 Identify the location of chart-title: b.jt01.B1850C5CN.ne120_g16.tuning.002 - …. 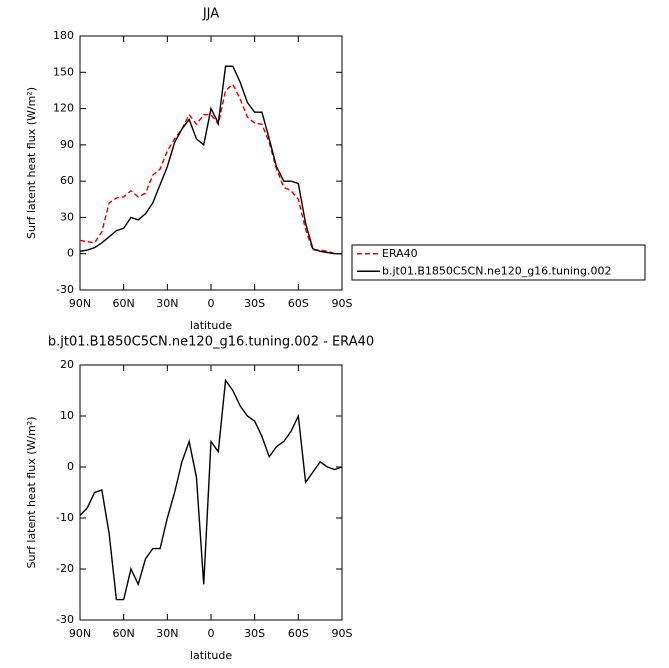
(211, 342).